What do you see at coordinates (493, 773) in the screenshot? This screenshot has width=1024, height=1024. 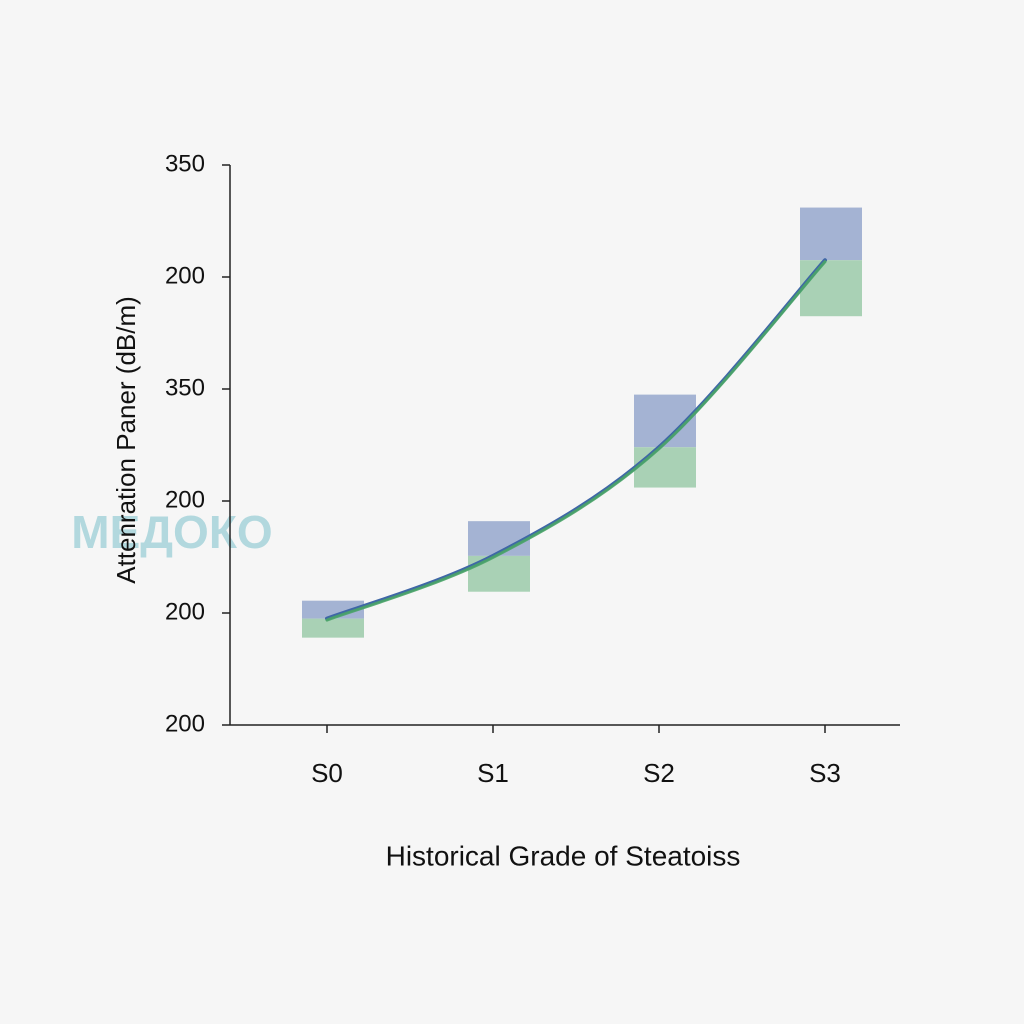 I see `x-tick-label: S1` at bounding box center [493, 773].